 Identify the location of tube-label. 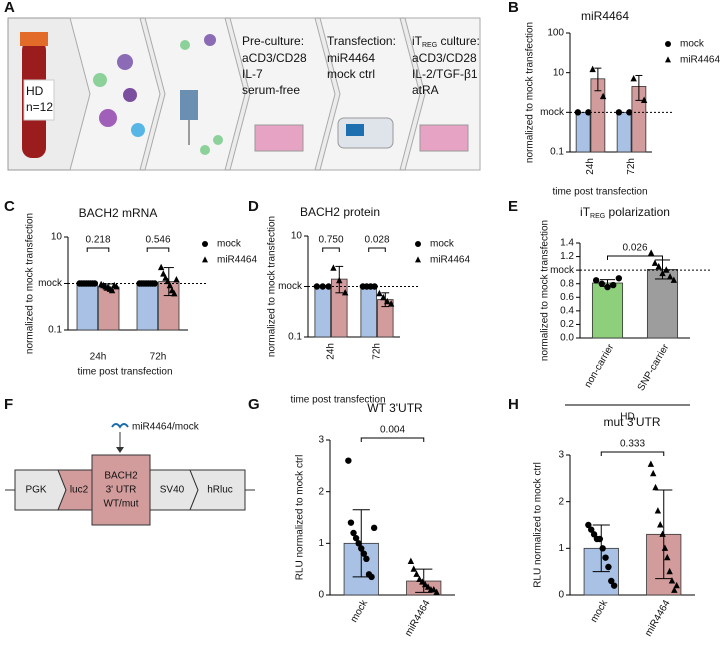
(39, 100).